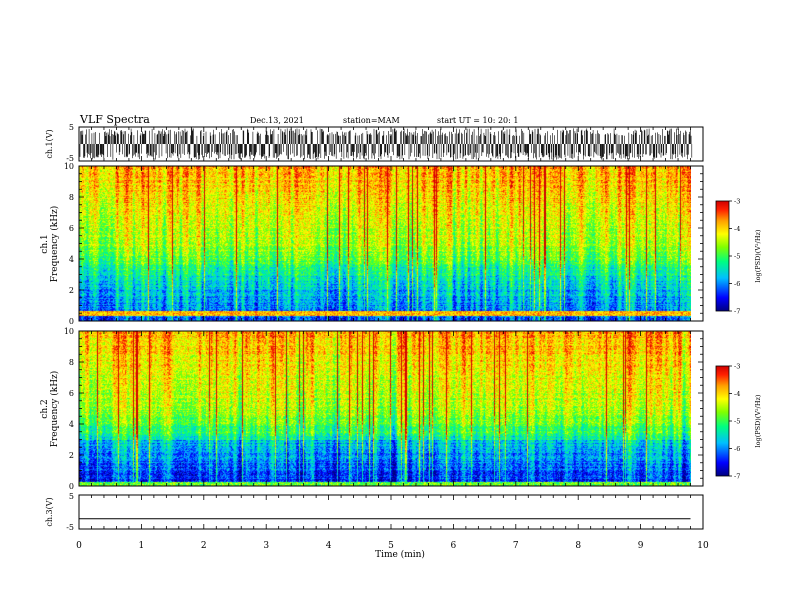 This screenshot has width=792, height=612. Describe the element at coordinates (454, 546) in the screenshot. I see `x-tick-label: 6` at that location.